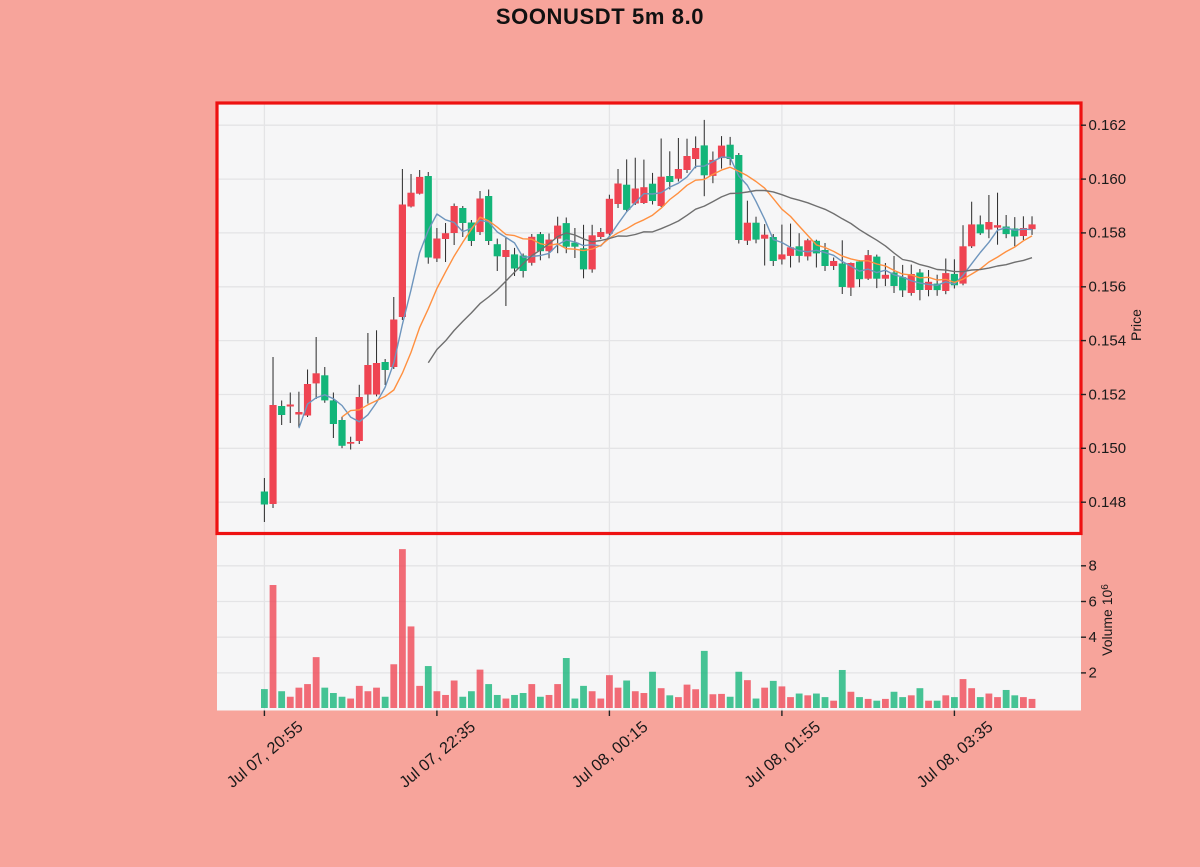 The height and width of the screenshot is (867, 1200). What do you see at coordinates (1107, 620) in the screenshot?
I see `svg-text: Volume 106` at bounding box center [1107, 620].